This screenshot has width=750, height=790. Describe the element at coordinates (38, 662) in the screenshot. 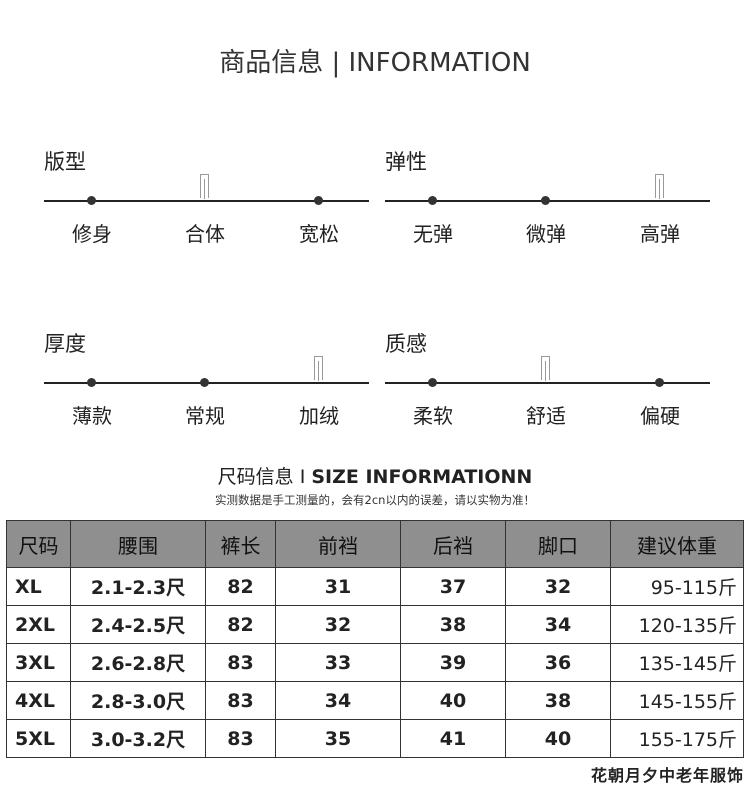

I see `table-cell: 3XL` at that location.